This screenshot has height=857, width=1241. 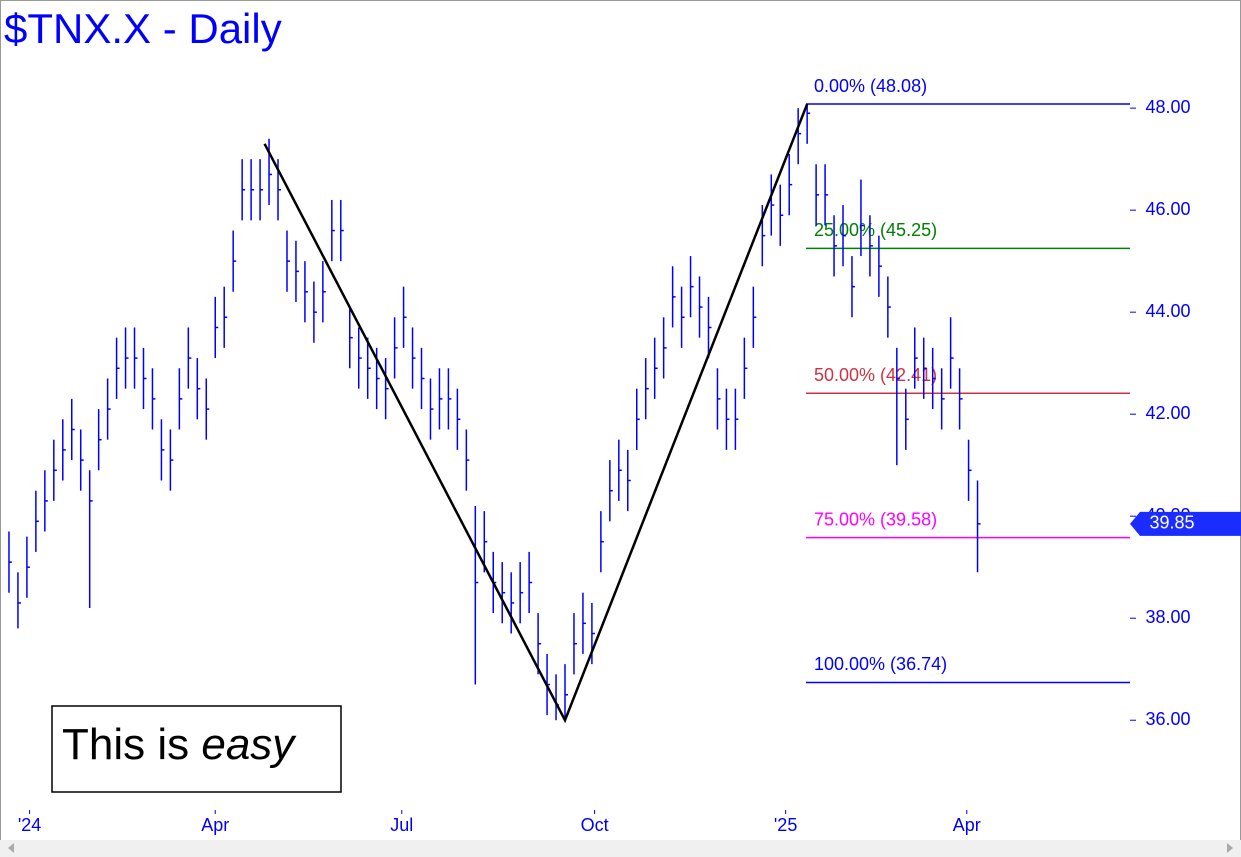 I want to click on fib-label: 100.00% (36.74), so click(x=880, y=664).